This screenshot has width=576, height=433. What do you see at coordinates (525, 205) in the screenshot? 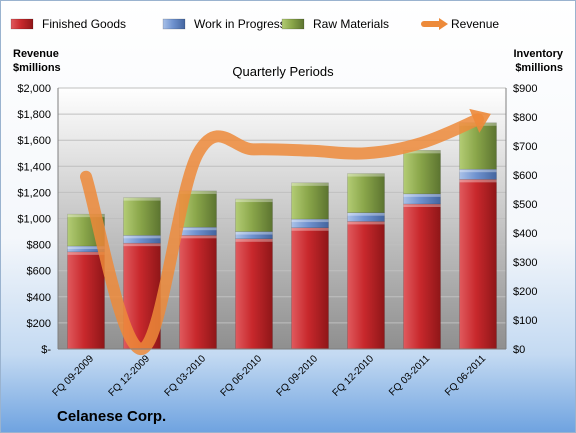
I see `right-tick-label: $500` at bounding box center [525, 205].